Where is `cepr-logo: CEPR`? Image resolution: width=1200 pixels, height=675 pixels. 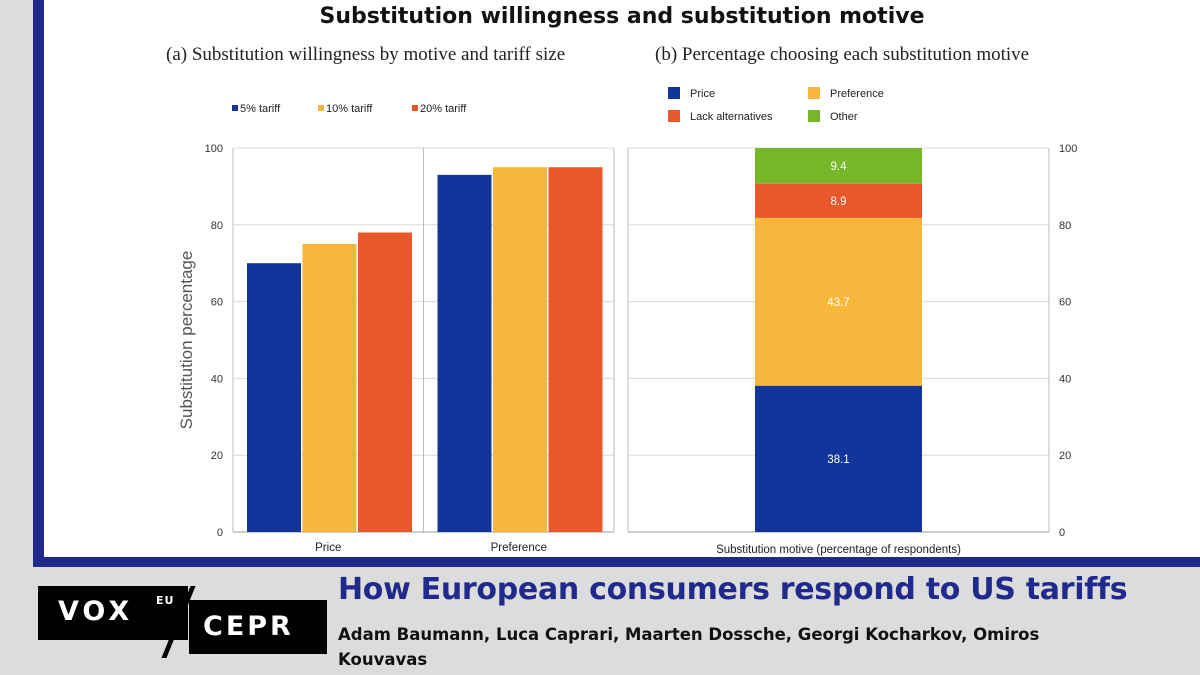 cepr-logo: CEPR is located at coordinates (258, 627).